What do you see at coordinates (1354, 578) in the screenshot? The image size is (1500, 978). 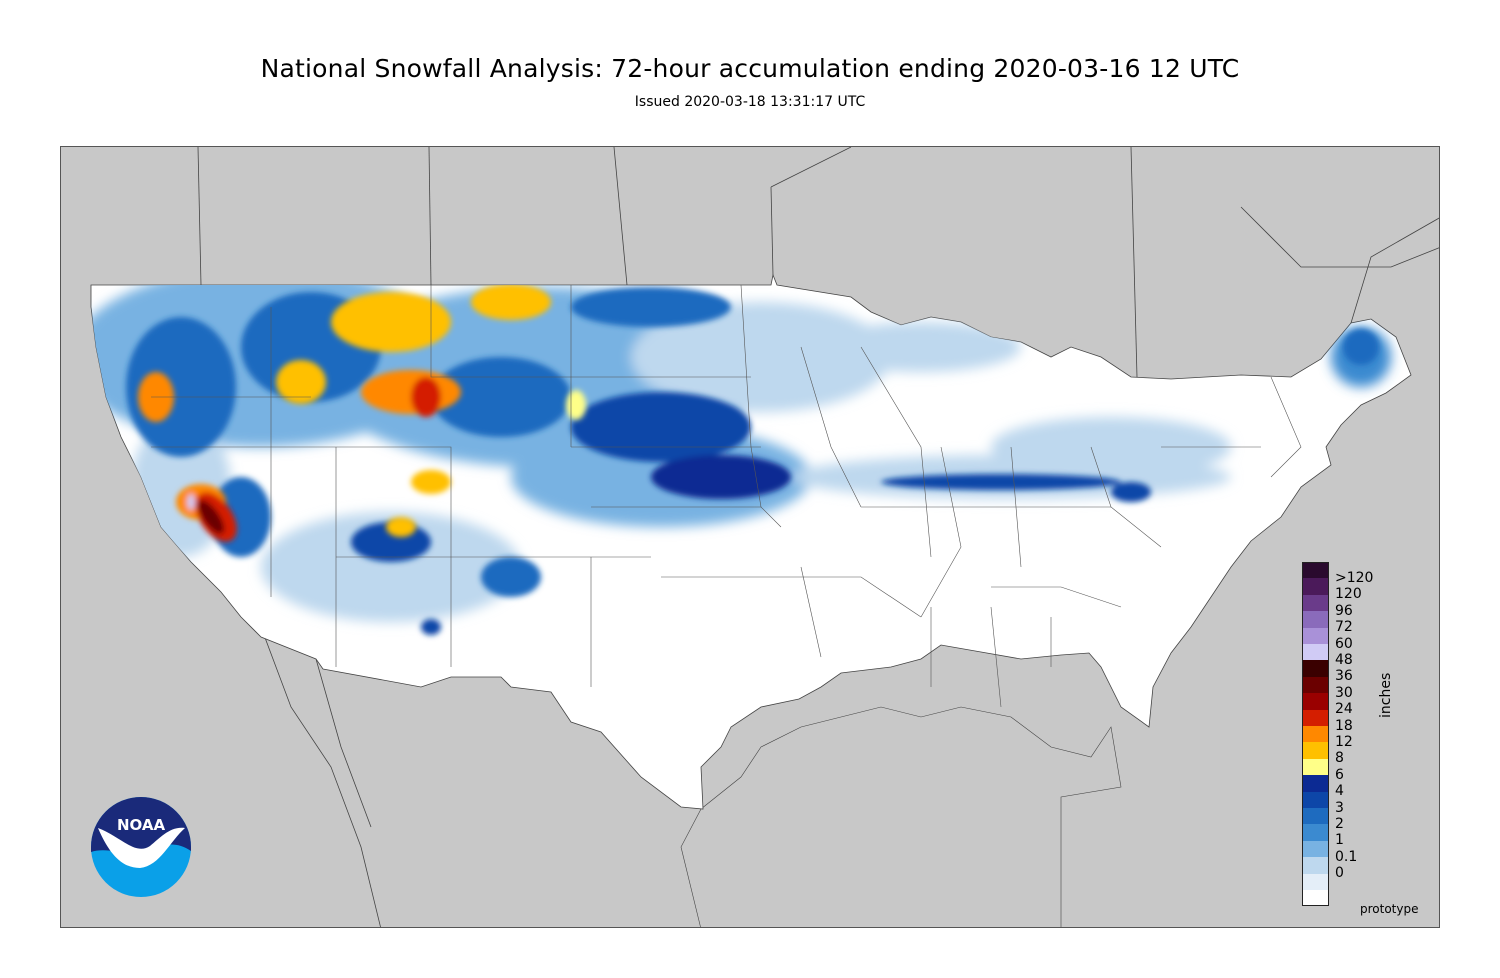 I see `legend-label: >120` at bounding box center [1354, 578].